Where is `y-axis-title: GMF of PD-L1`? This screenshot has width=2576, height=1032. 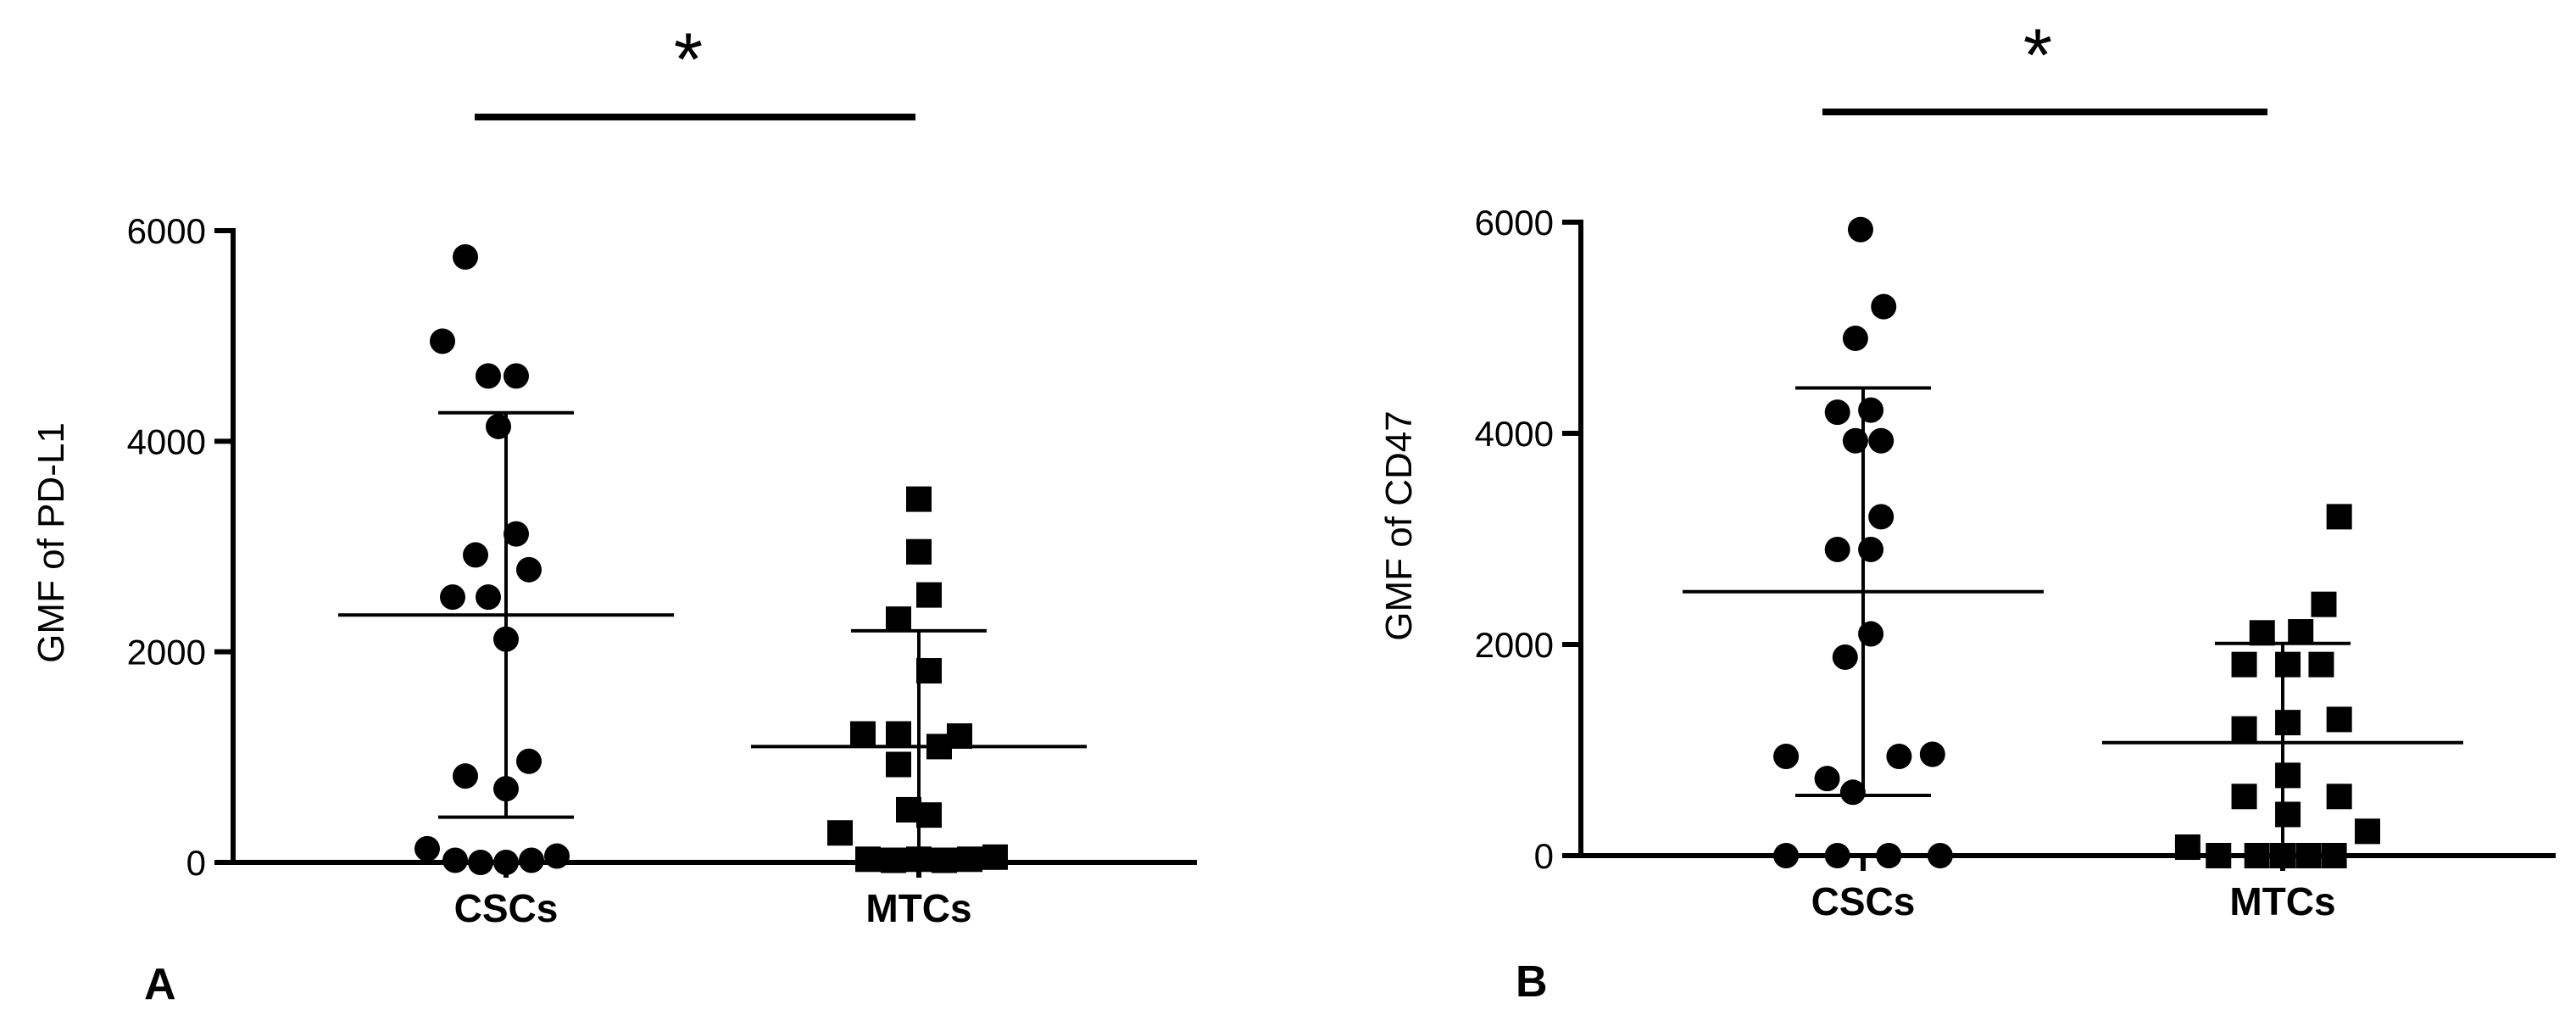
y-axis-title: GMF of PD-L1 is located at coordinates (51, 542).